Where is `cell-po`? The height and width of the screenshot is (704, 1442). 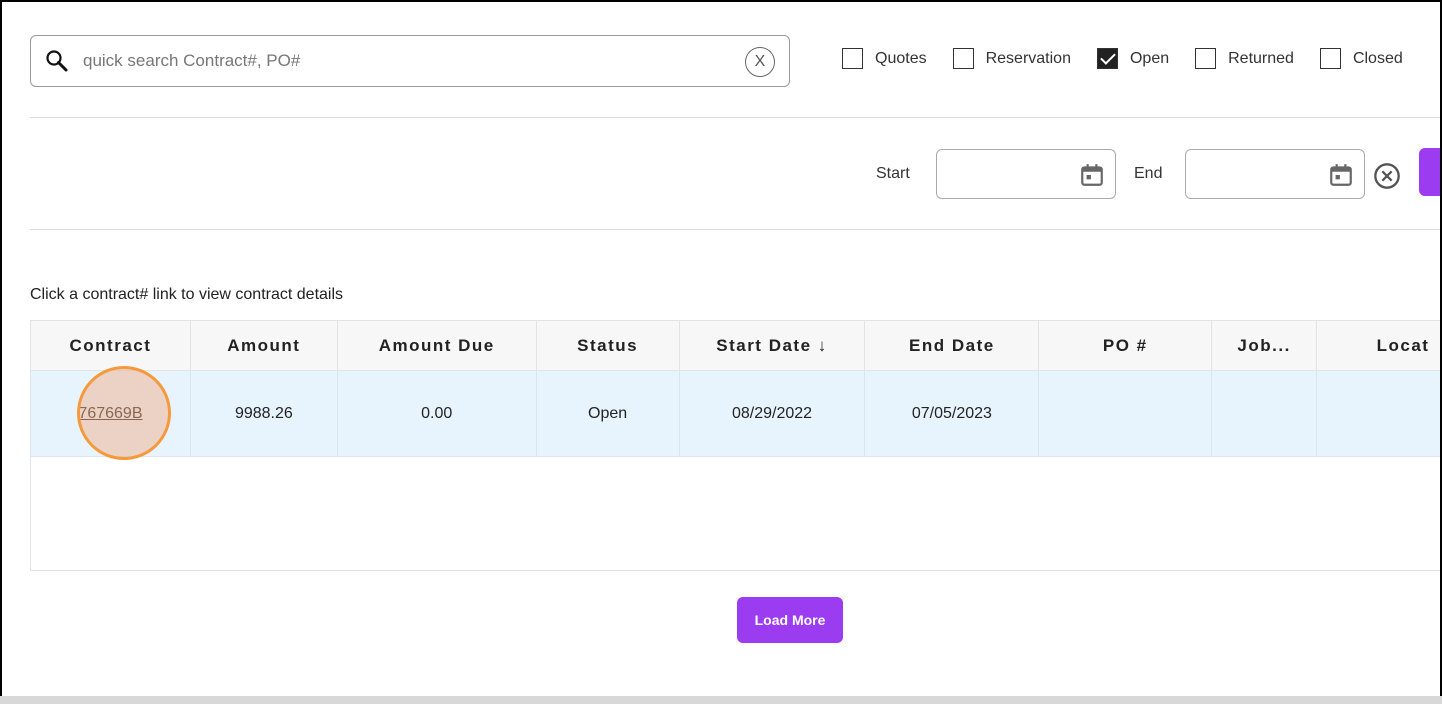
cell-po is located at coordinates (1125, 413).